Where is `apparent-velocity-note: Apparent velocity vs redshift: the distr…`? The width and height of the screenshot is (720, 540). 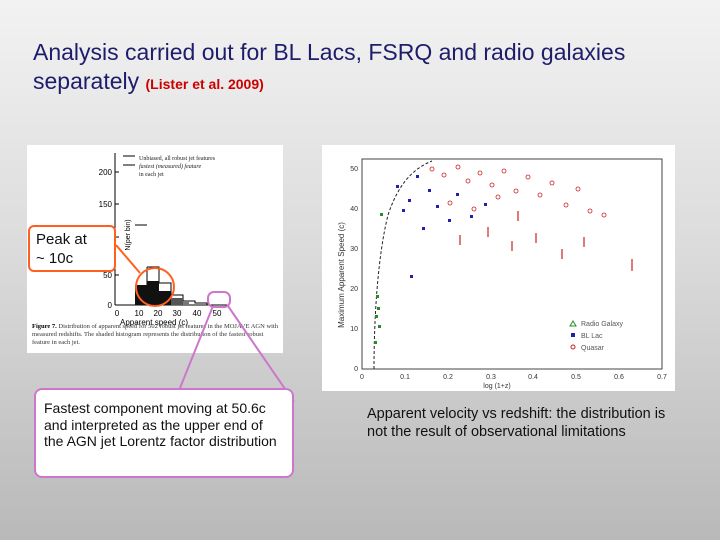
apparent-velocity-note: Apparent velocity vs redshift: the distr… is located at coordinates (516, 423).